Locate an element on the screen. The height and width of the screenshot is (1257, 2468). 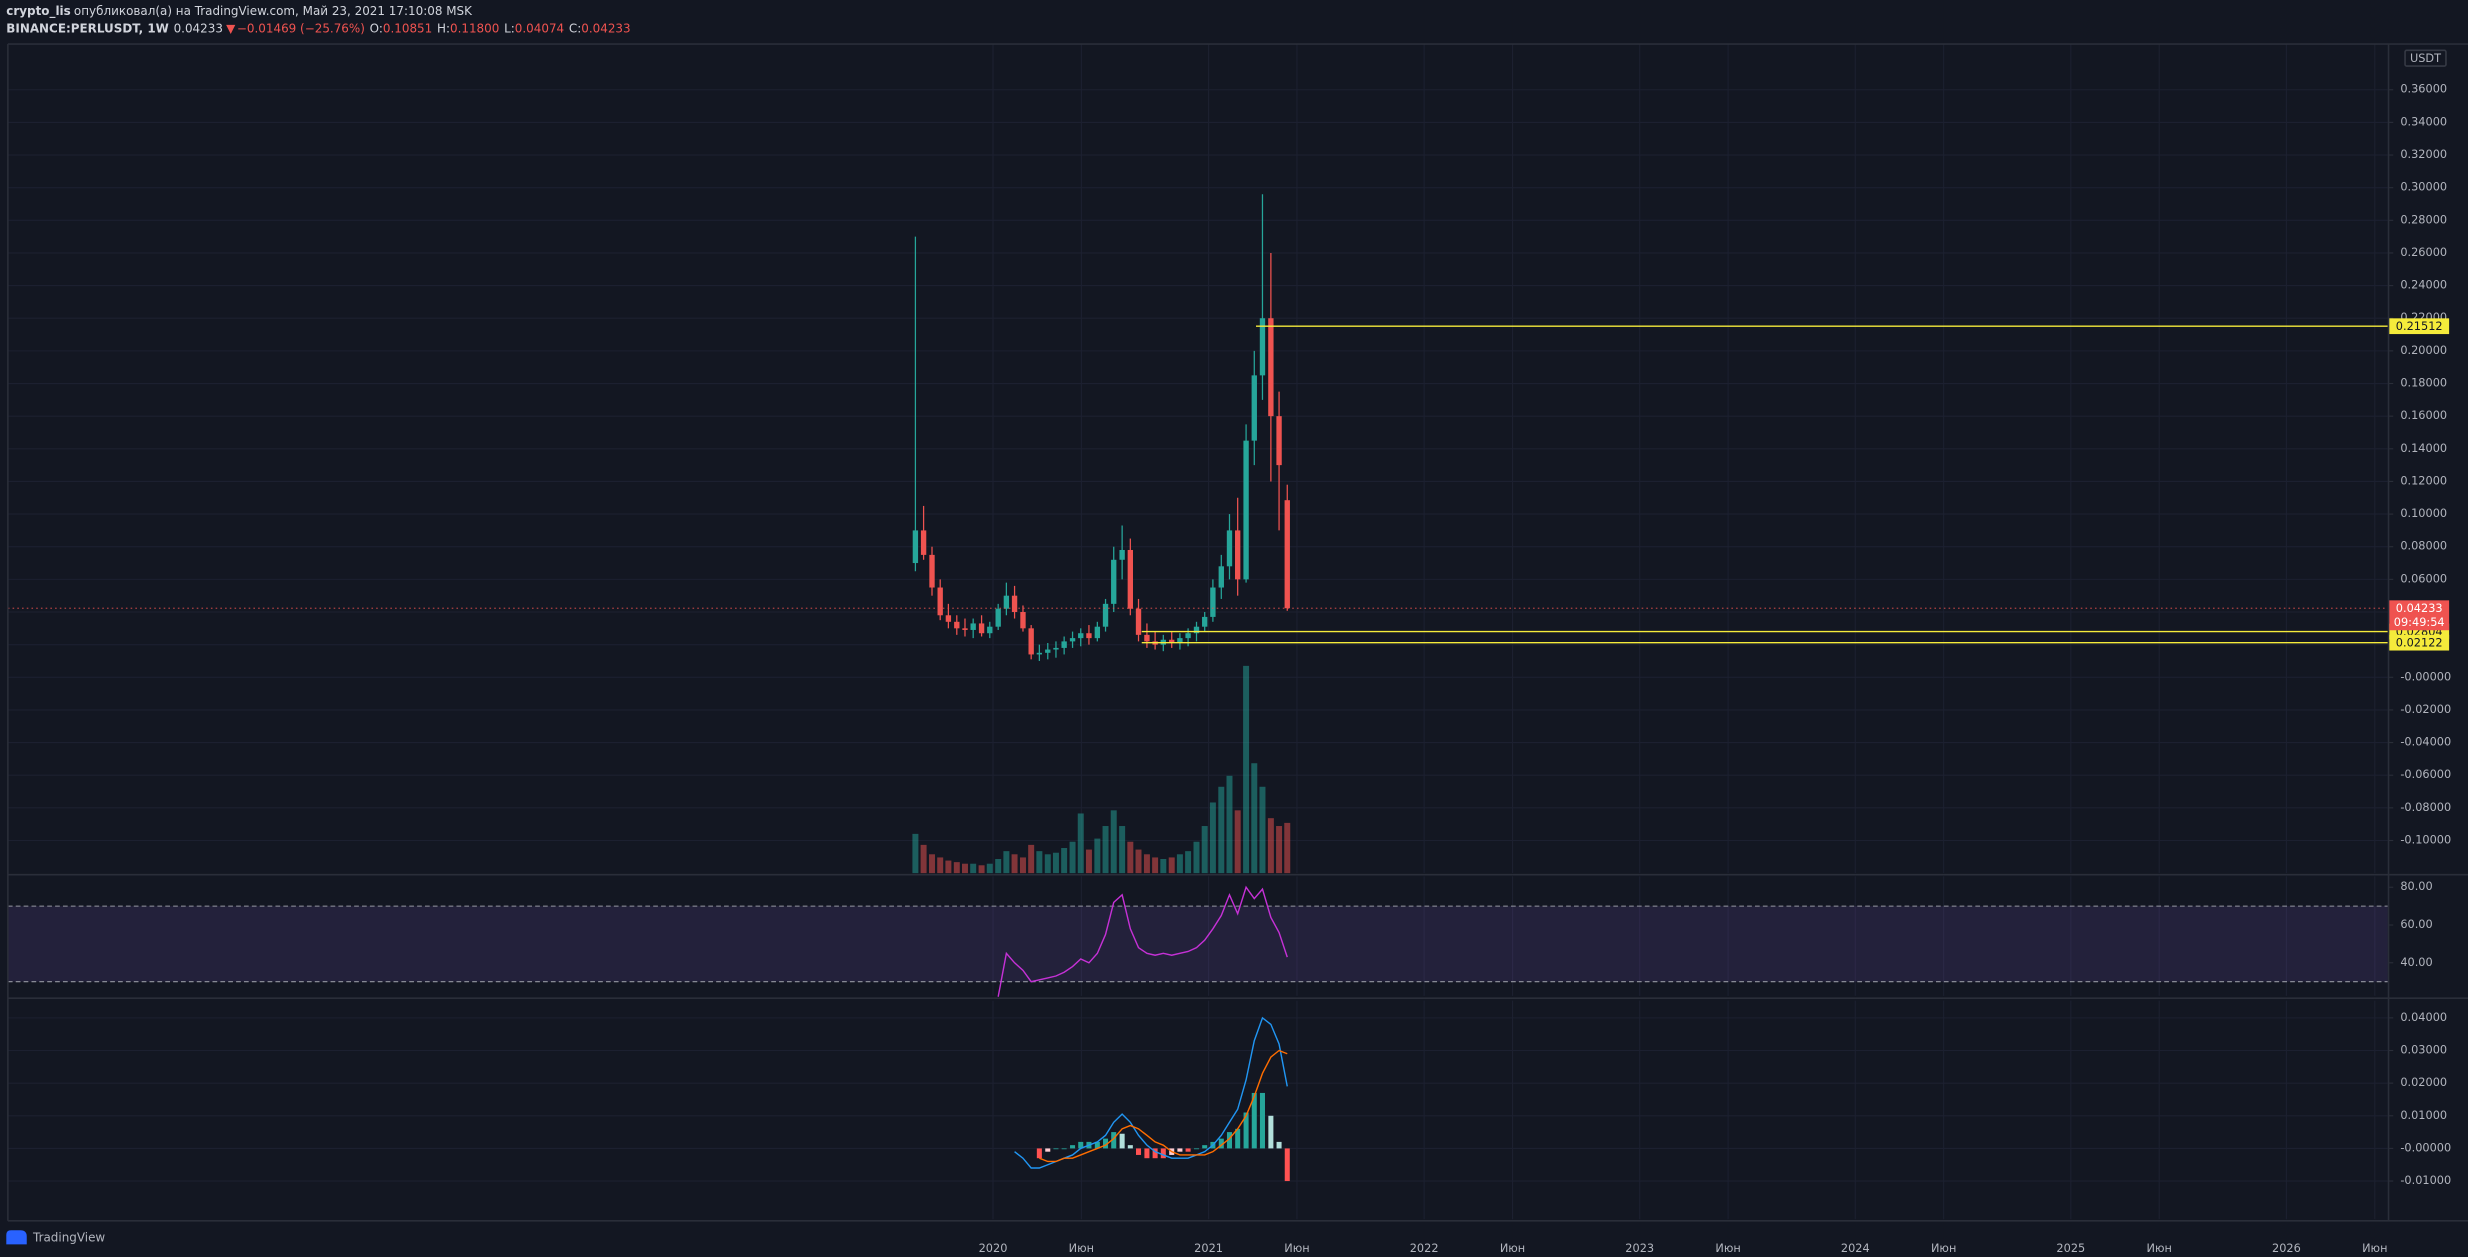
footer: TradingView is located at coordinates (55, 1237).